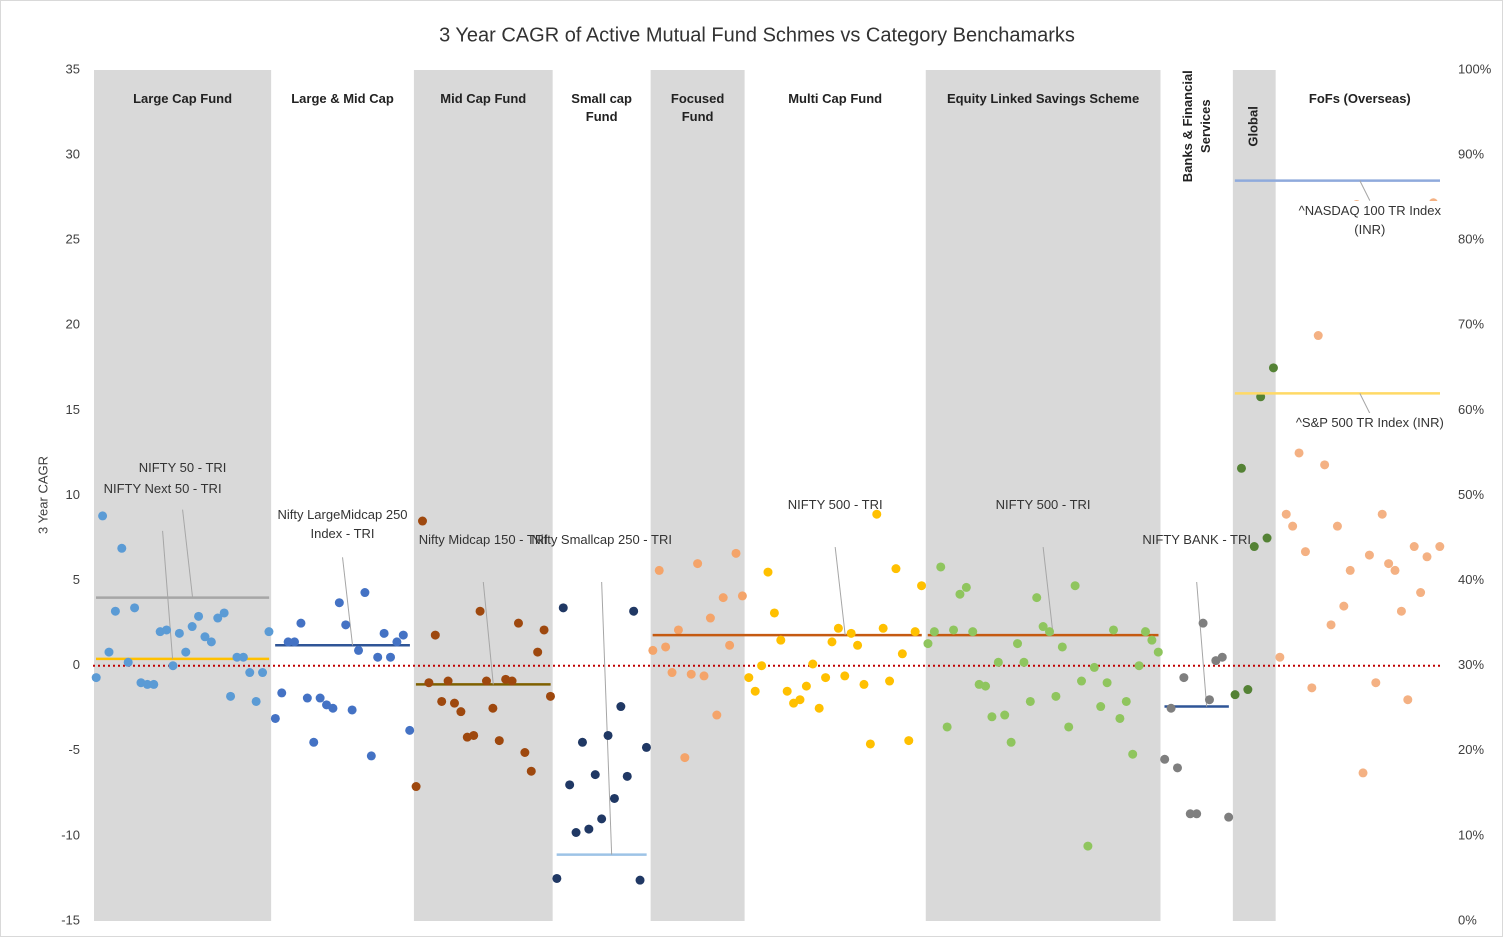  Describe the element at coordinates (1471, 749) in the screenshot. I see `y2-tick-label: 20%` at that location.